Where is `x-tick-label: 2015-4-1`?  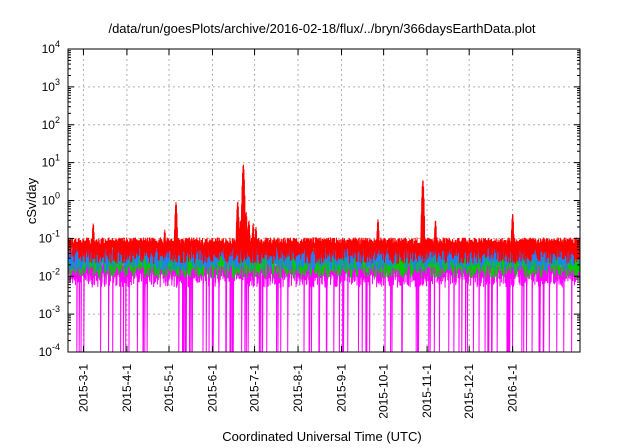
x-tick-label: 2015-4-1 is located at coordinates (127, 388).